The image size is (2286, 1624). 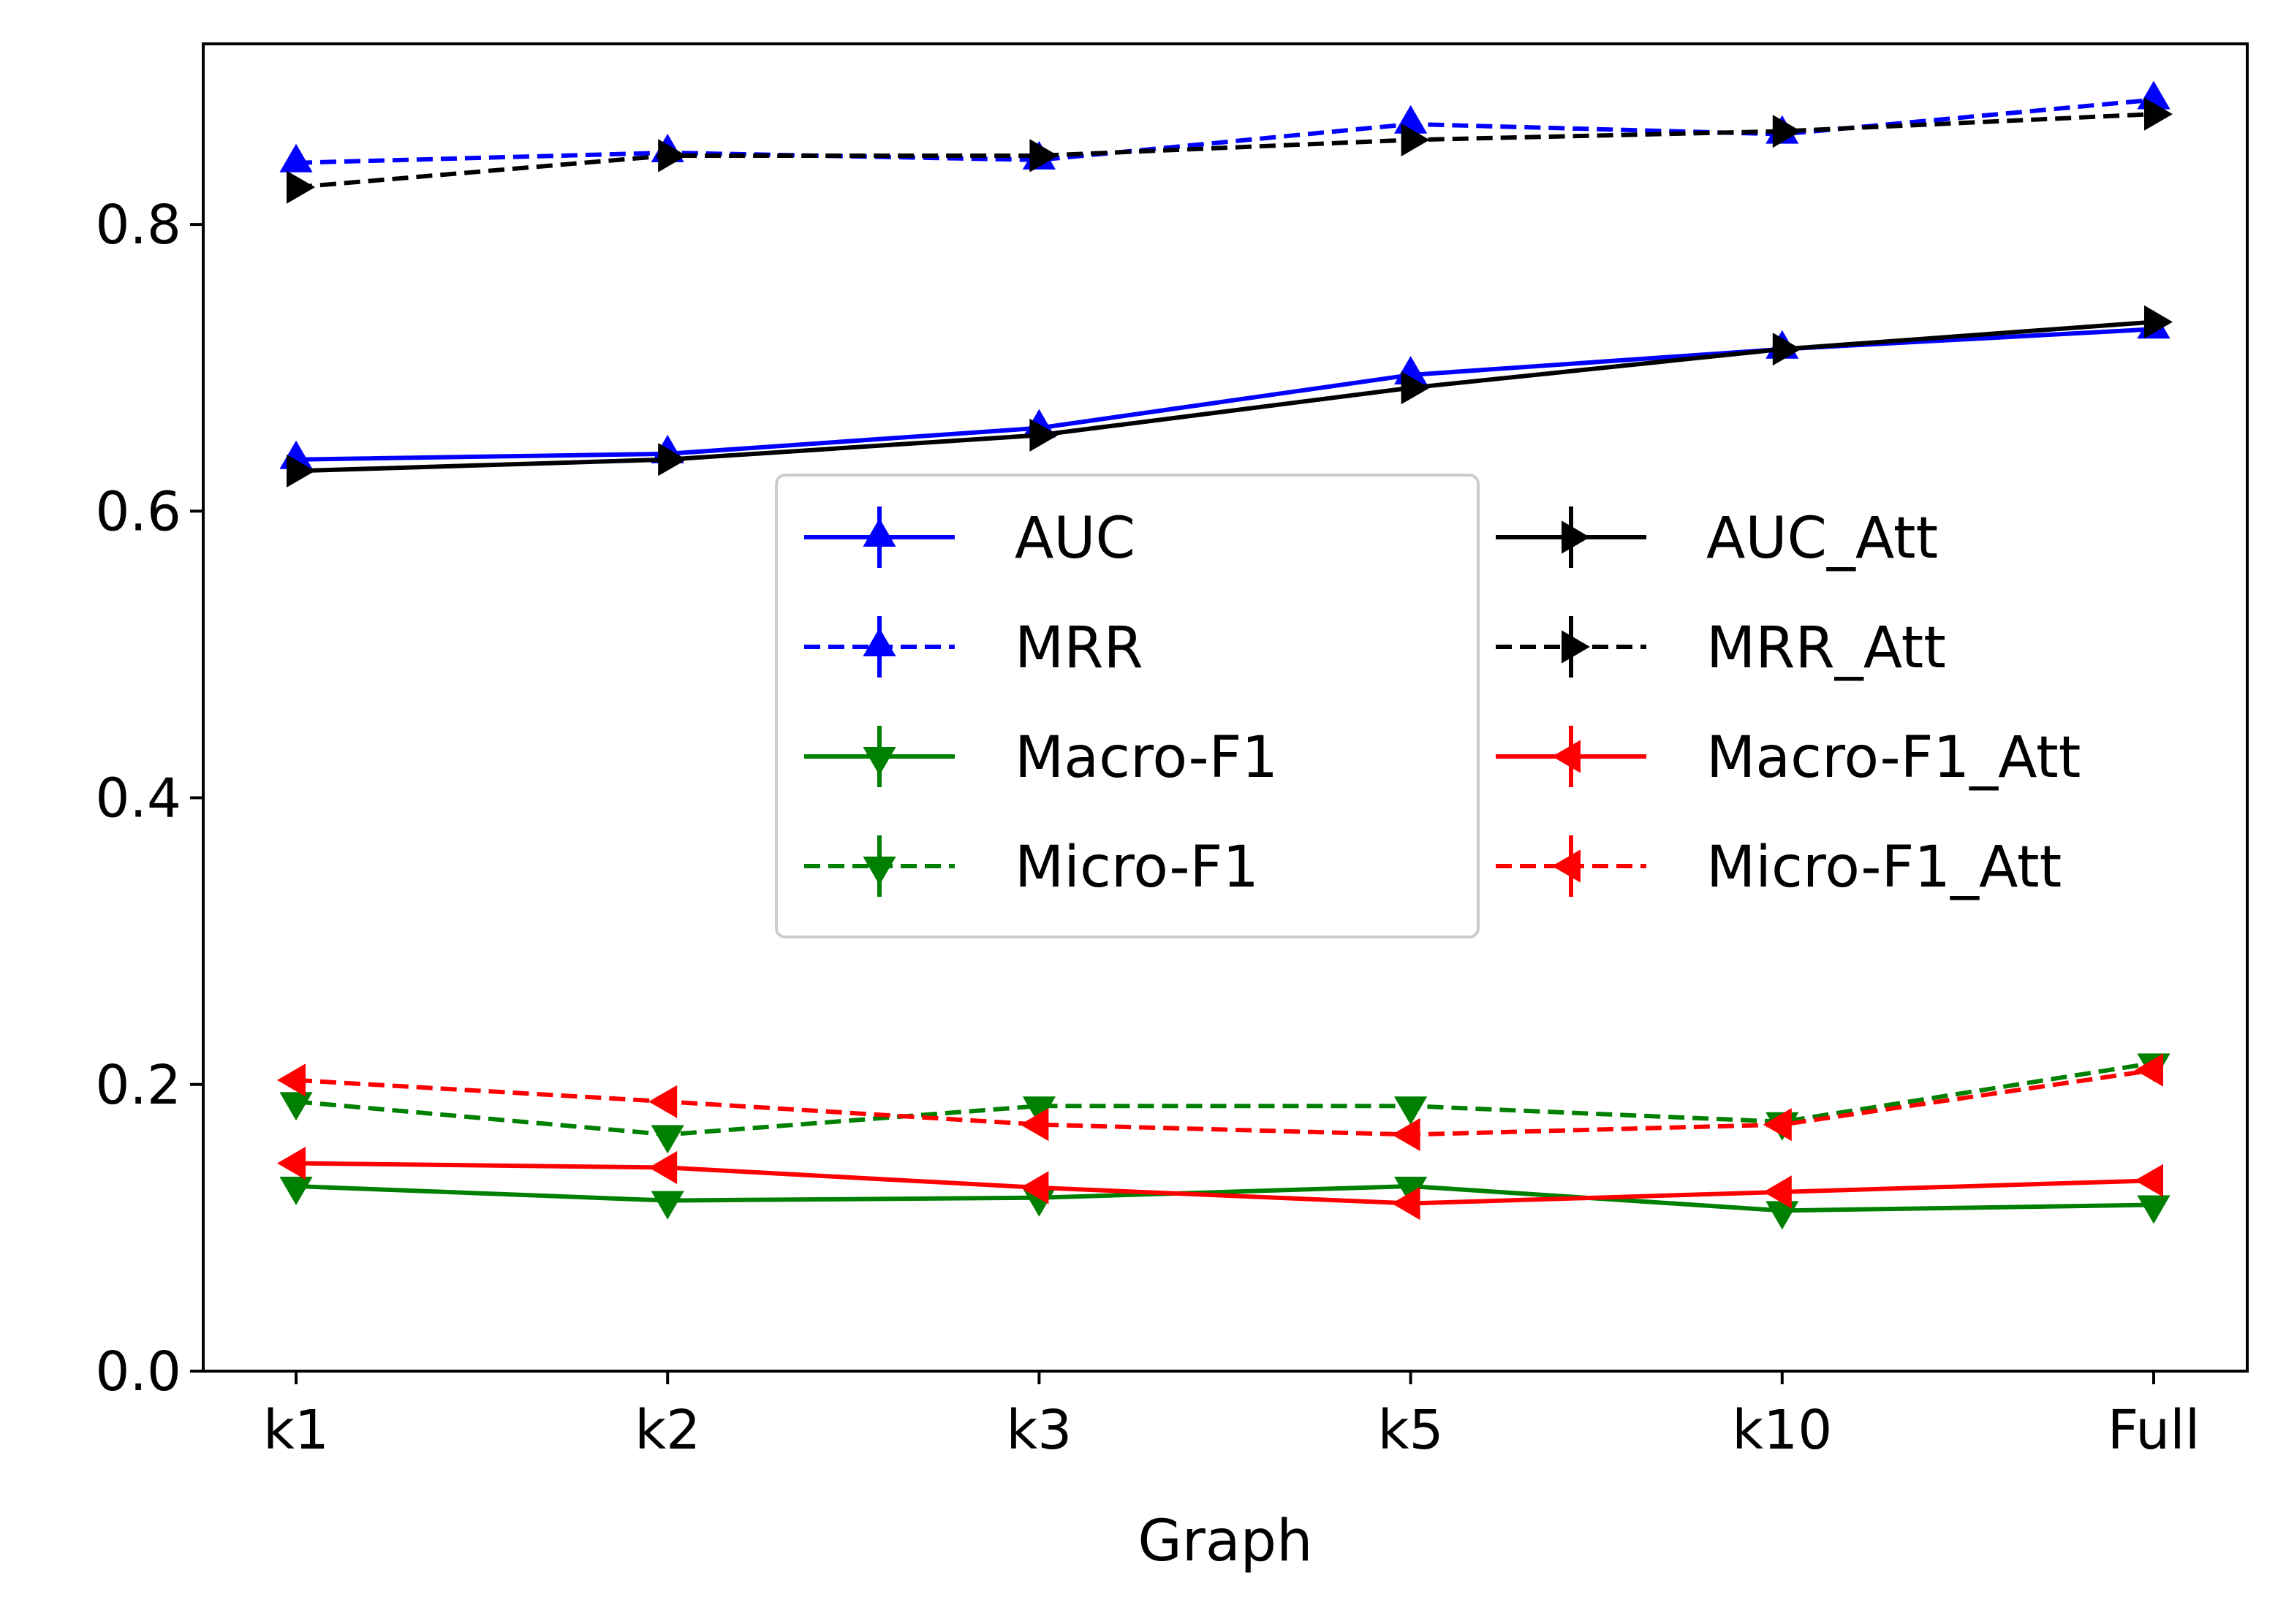 What do you see at coordinates (667, 1431) in the screenshot?
I see `x-tick-label: k2` at bounding box center [667, 1431].